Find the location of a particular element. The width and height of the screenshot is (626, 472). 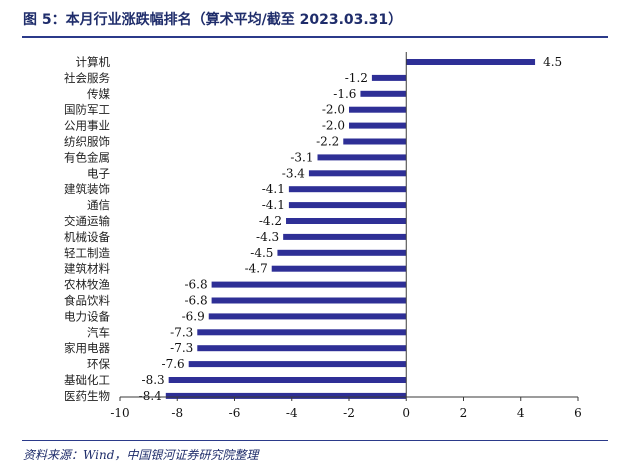

category-label: 环保 is located at coordinates (98, 364).